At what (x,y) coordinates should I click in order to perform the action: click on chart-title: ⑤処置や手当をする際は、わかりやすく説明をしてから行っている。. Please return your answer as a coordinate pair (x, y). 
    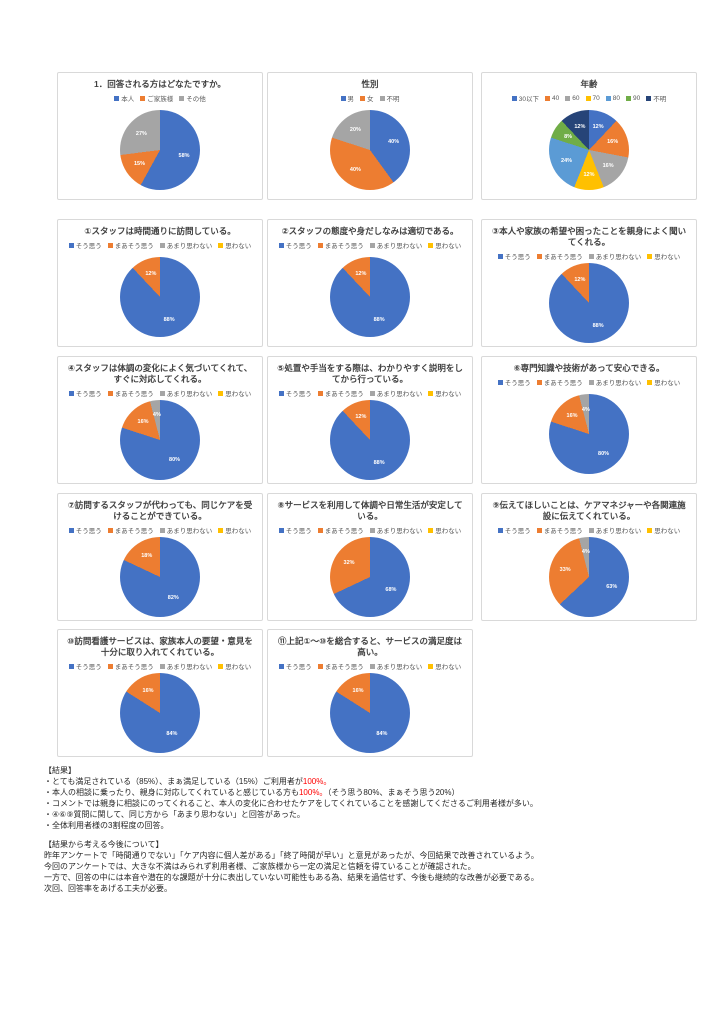
    Looking at the image, I should click on (370, 374).